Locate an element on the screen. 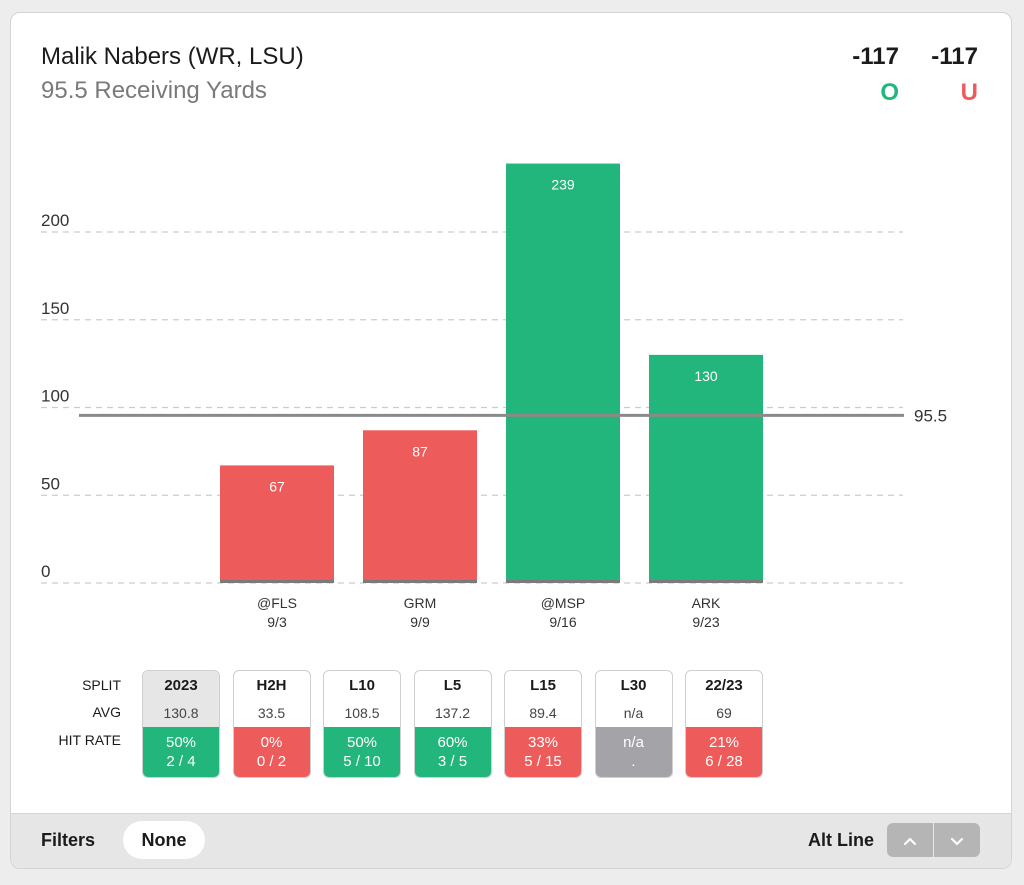 This screenshot has height=885, width=1024. y-tick-label: 150 is located at coordinates (55, 308).